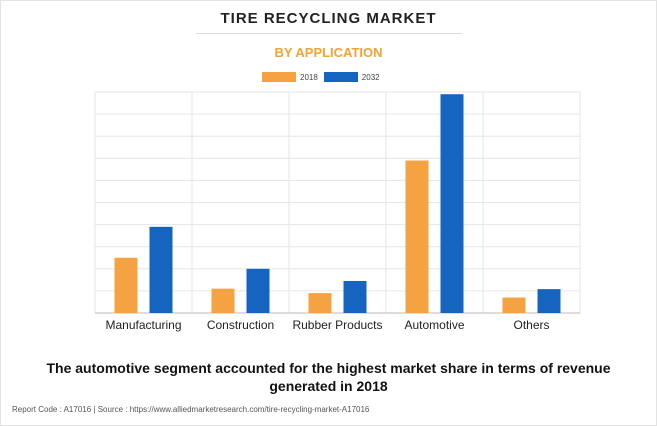  Describe the element at coordinates (143, 325) in the screenshot. I see `x-tick-label: Manufacturing` at that location.